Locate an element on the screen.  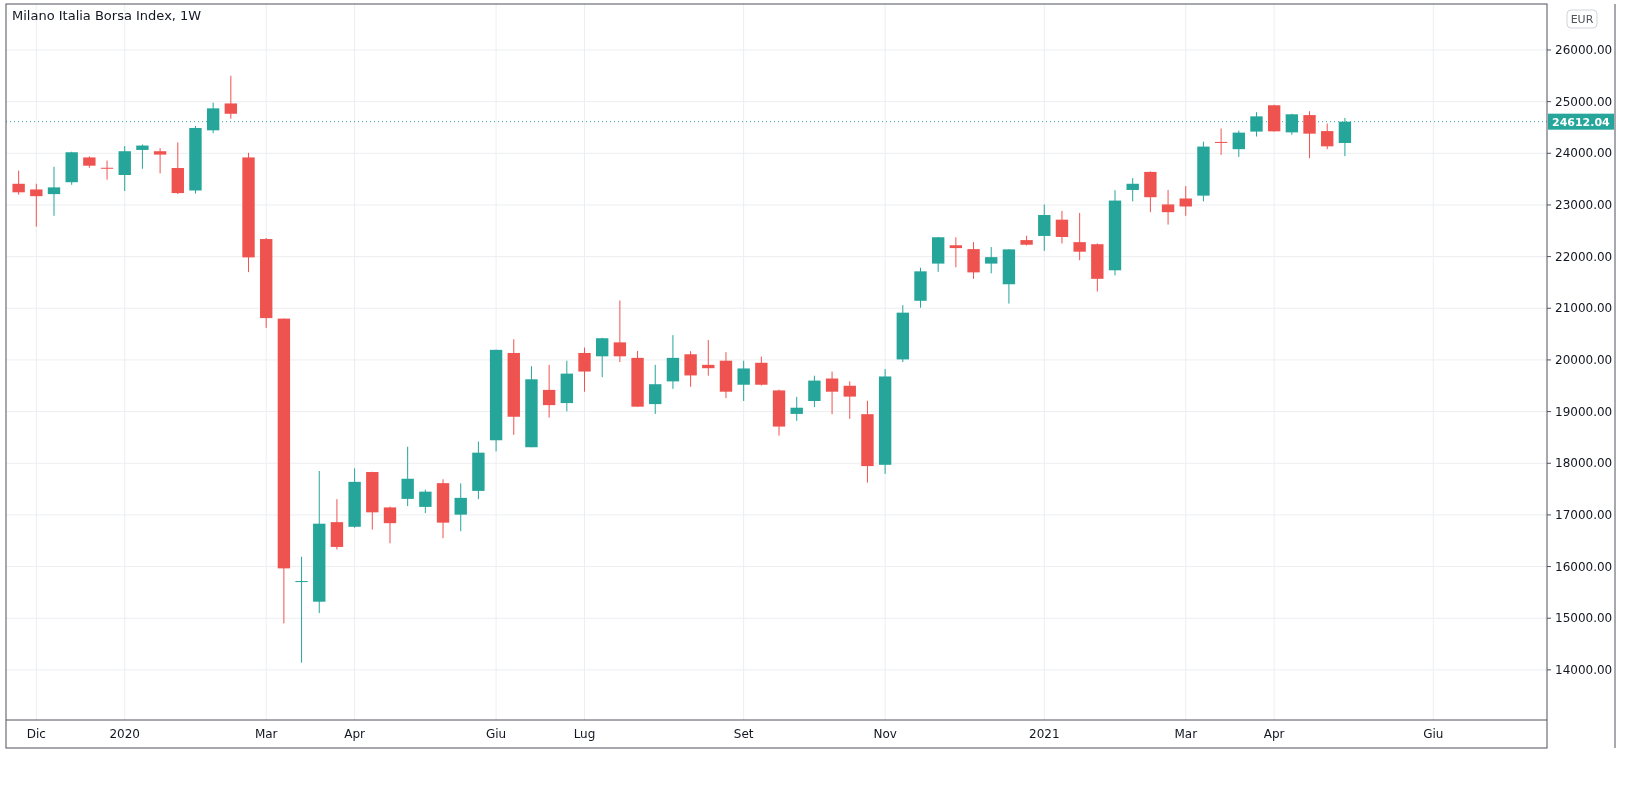
y-tick-label: 25000.00 is located at coordinates (1584, 101).